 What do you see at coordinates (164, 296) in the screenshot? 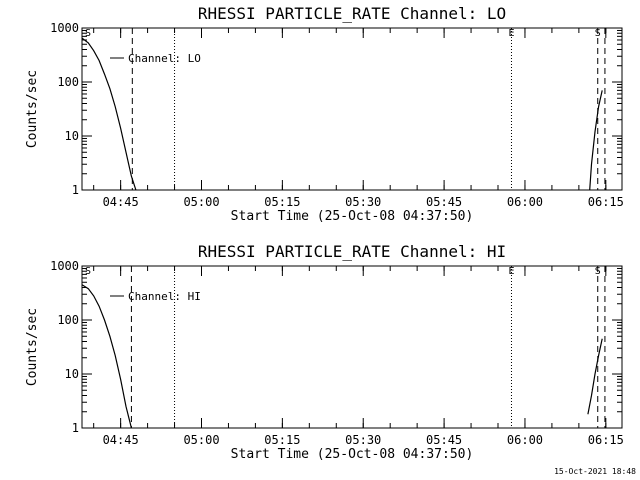
I see `legend-entry: Channel: HI` at bounding box center [164, 296].